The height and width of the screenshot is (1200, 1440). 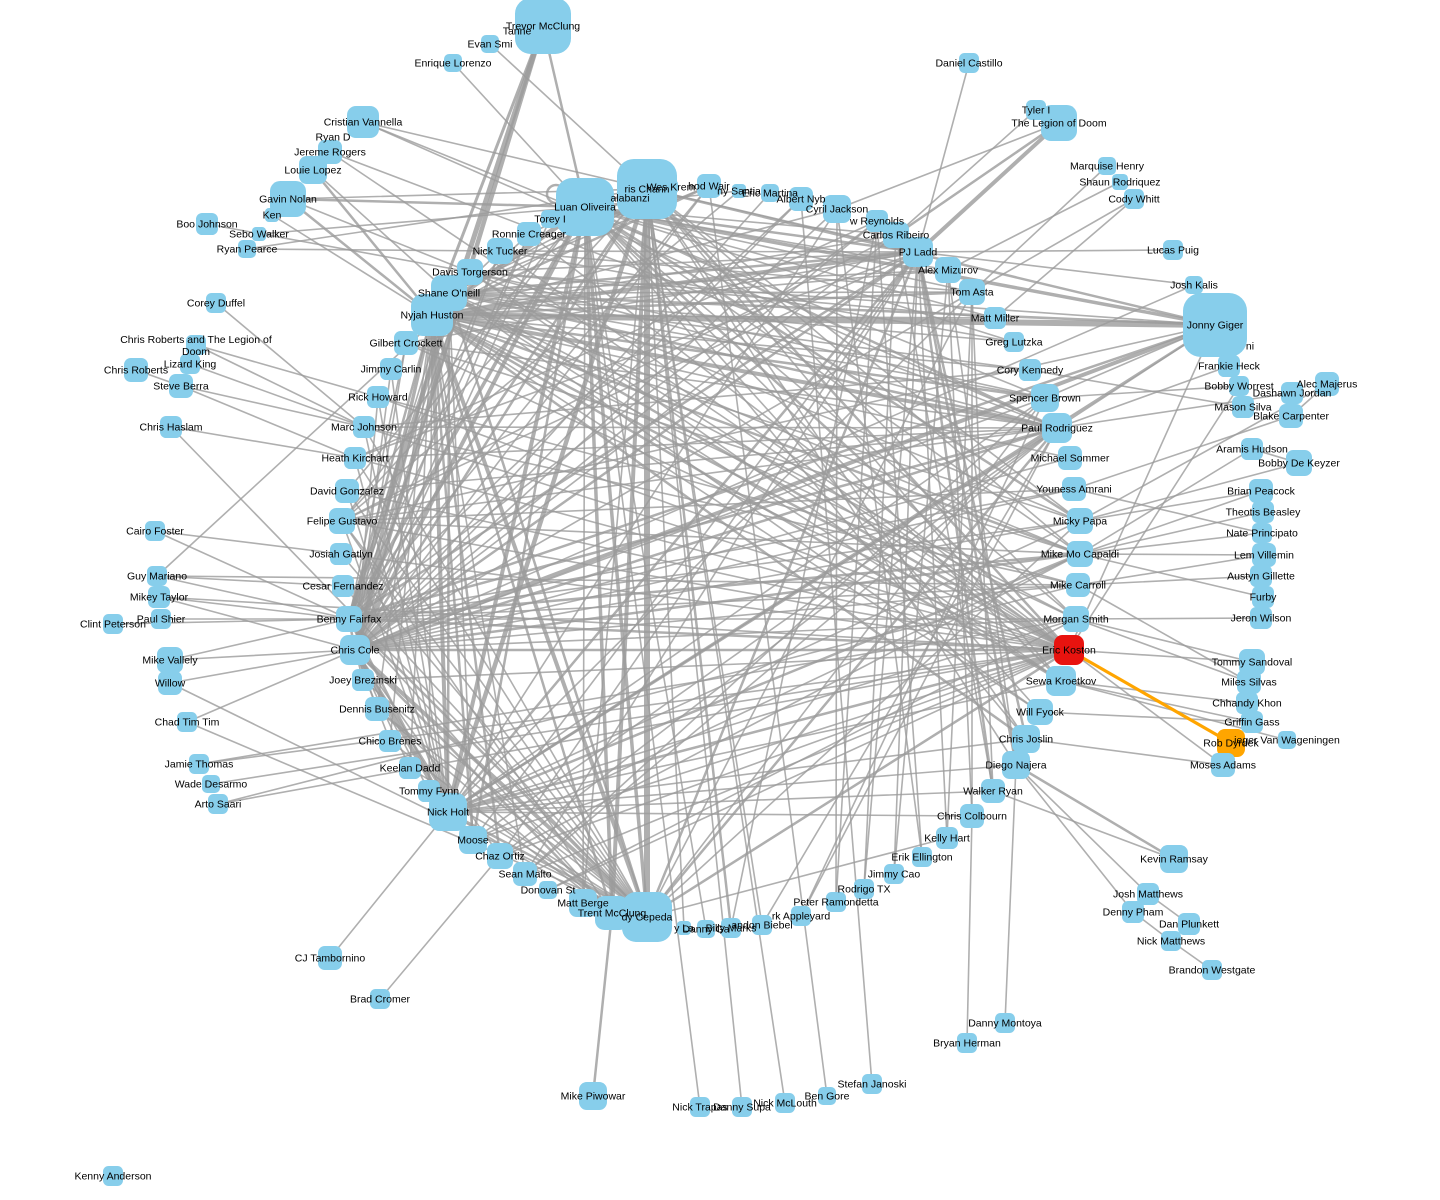 What do you see at coordinates (1223, 765) in the screenshot?
I see `node-moses` at bounding box center [1223, 765].